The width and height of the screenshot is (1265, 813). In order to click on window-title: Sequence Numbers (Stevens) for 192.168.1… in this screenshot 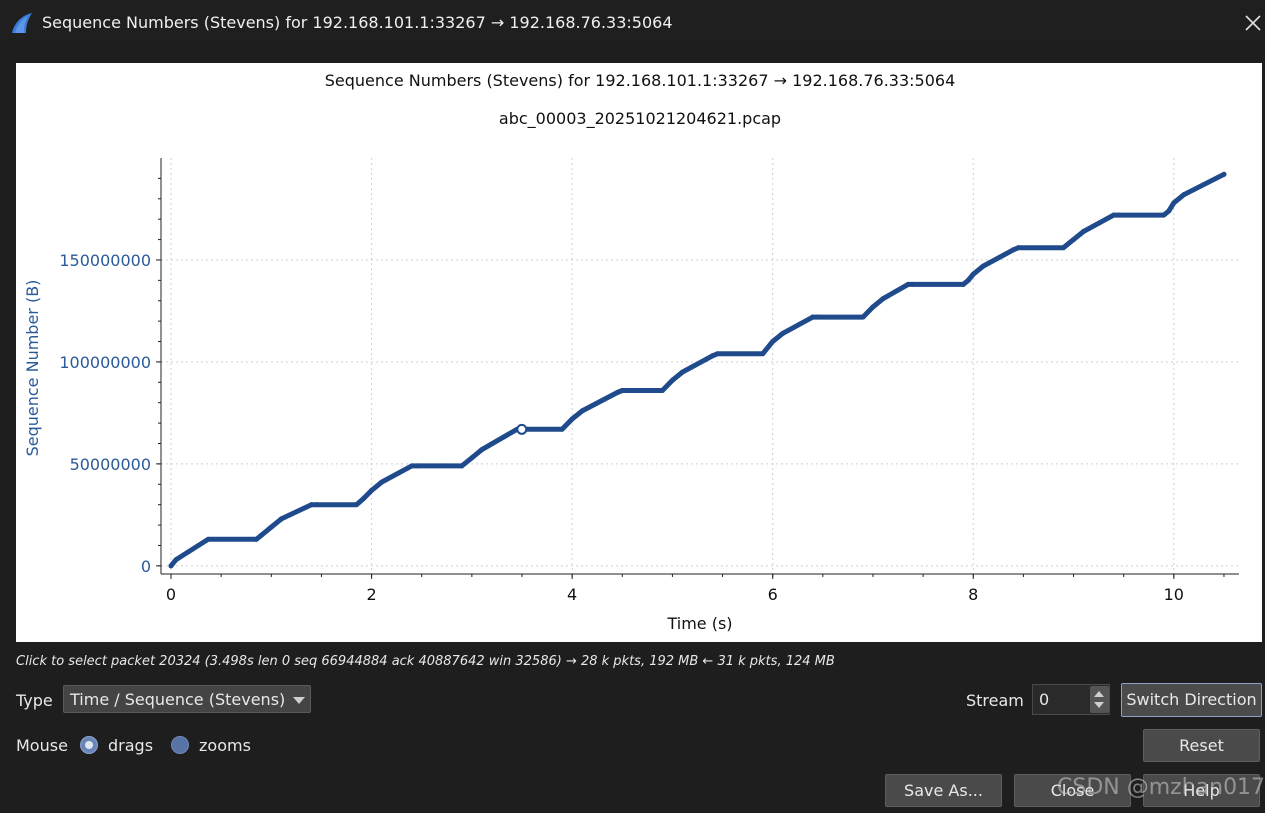, I will do `click(357, 22)`.